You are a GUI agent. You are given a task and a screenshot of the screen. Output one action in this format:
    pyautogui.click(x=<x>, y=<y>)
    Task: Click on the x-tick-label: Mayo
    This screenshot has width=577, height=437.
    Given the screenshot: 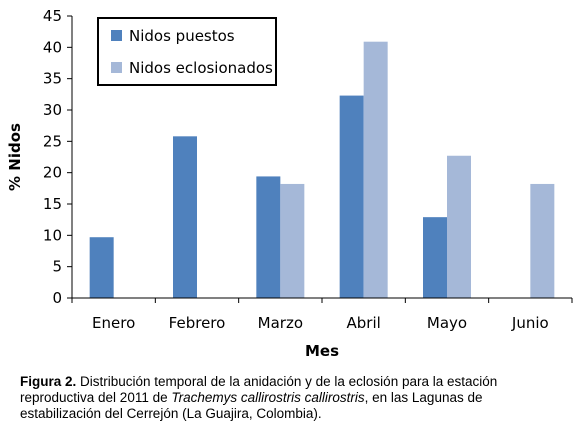 What is the action you would take?
    pyautogui.click(x=447, y=323)
    